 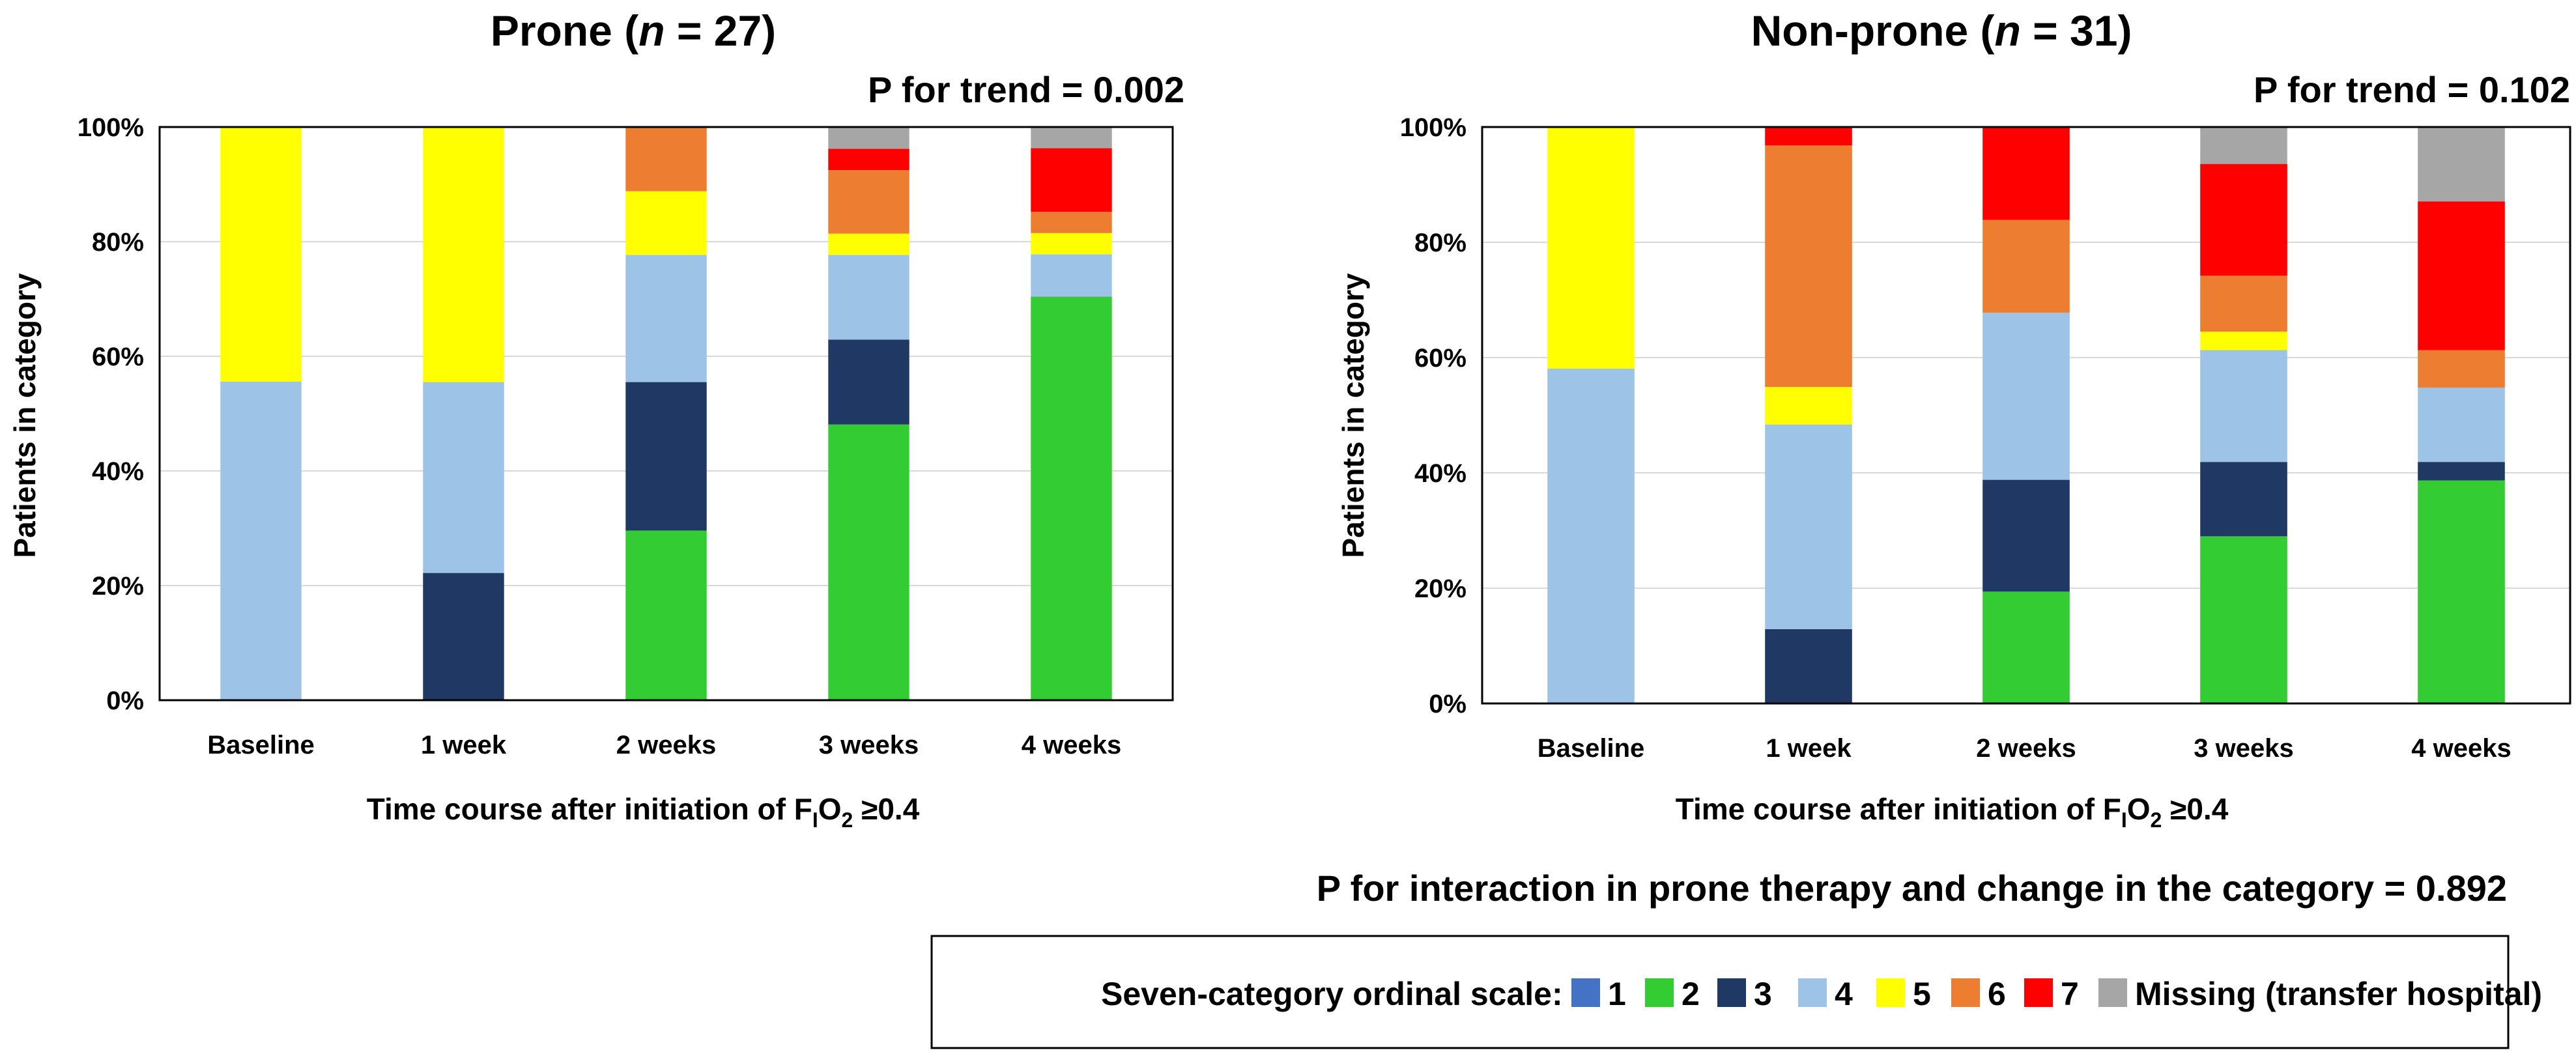 What do you see at coordinates (1691, 994) in the screenshot?
I see `legend-item-label: 2` at bounding box center [1691, 994].